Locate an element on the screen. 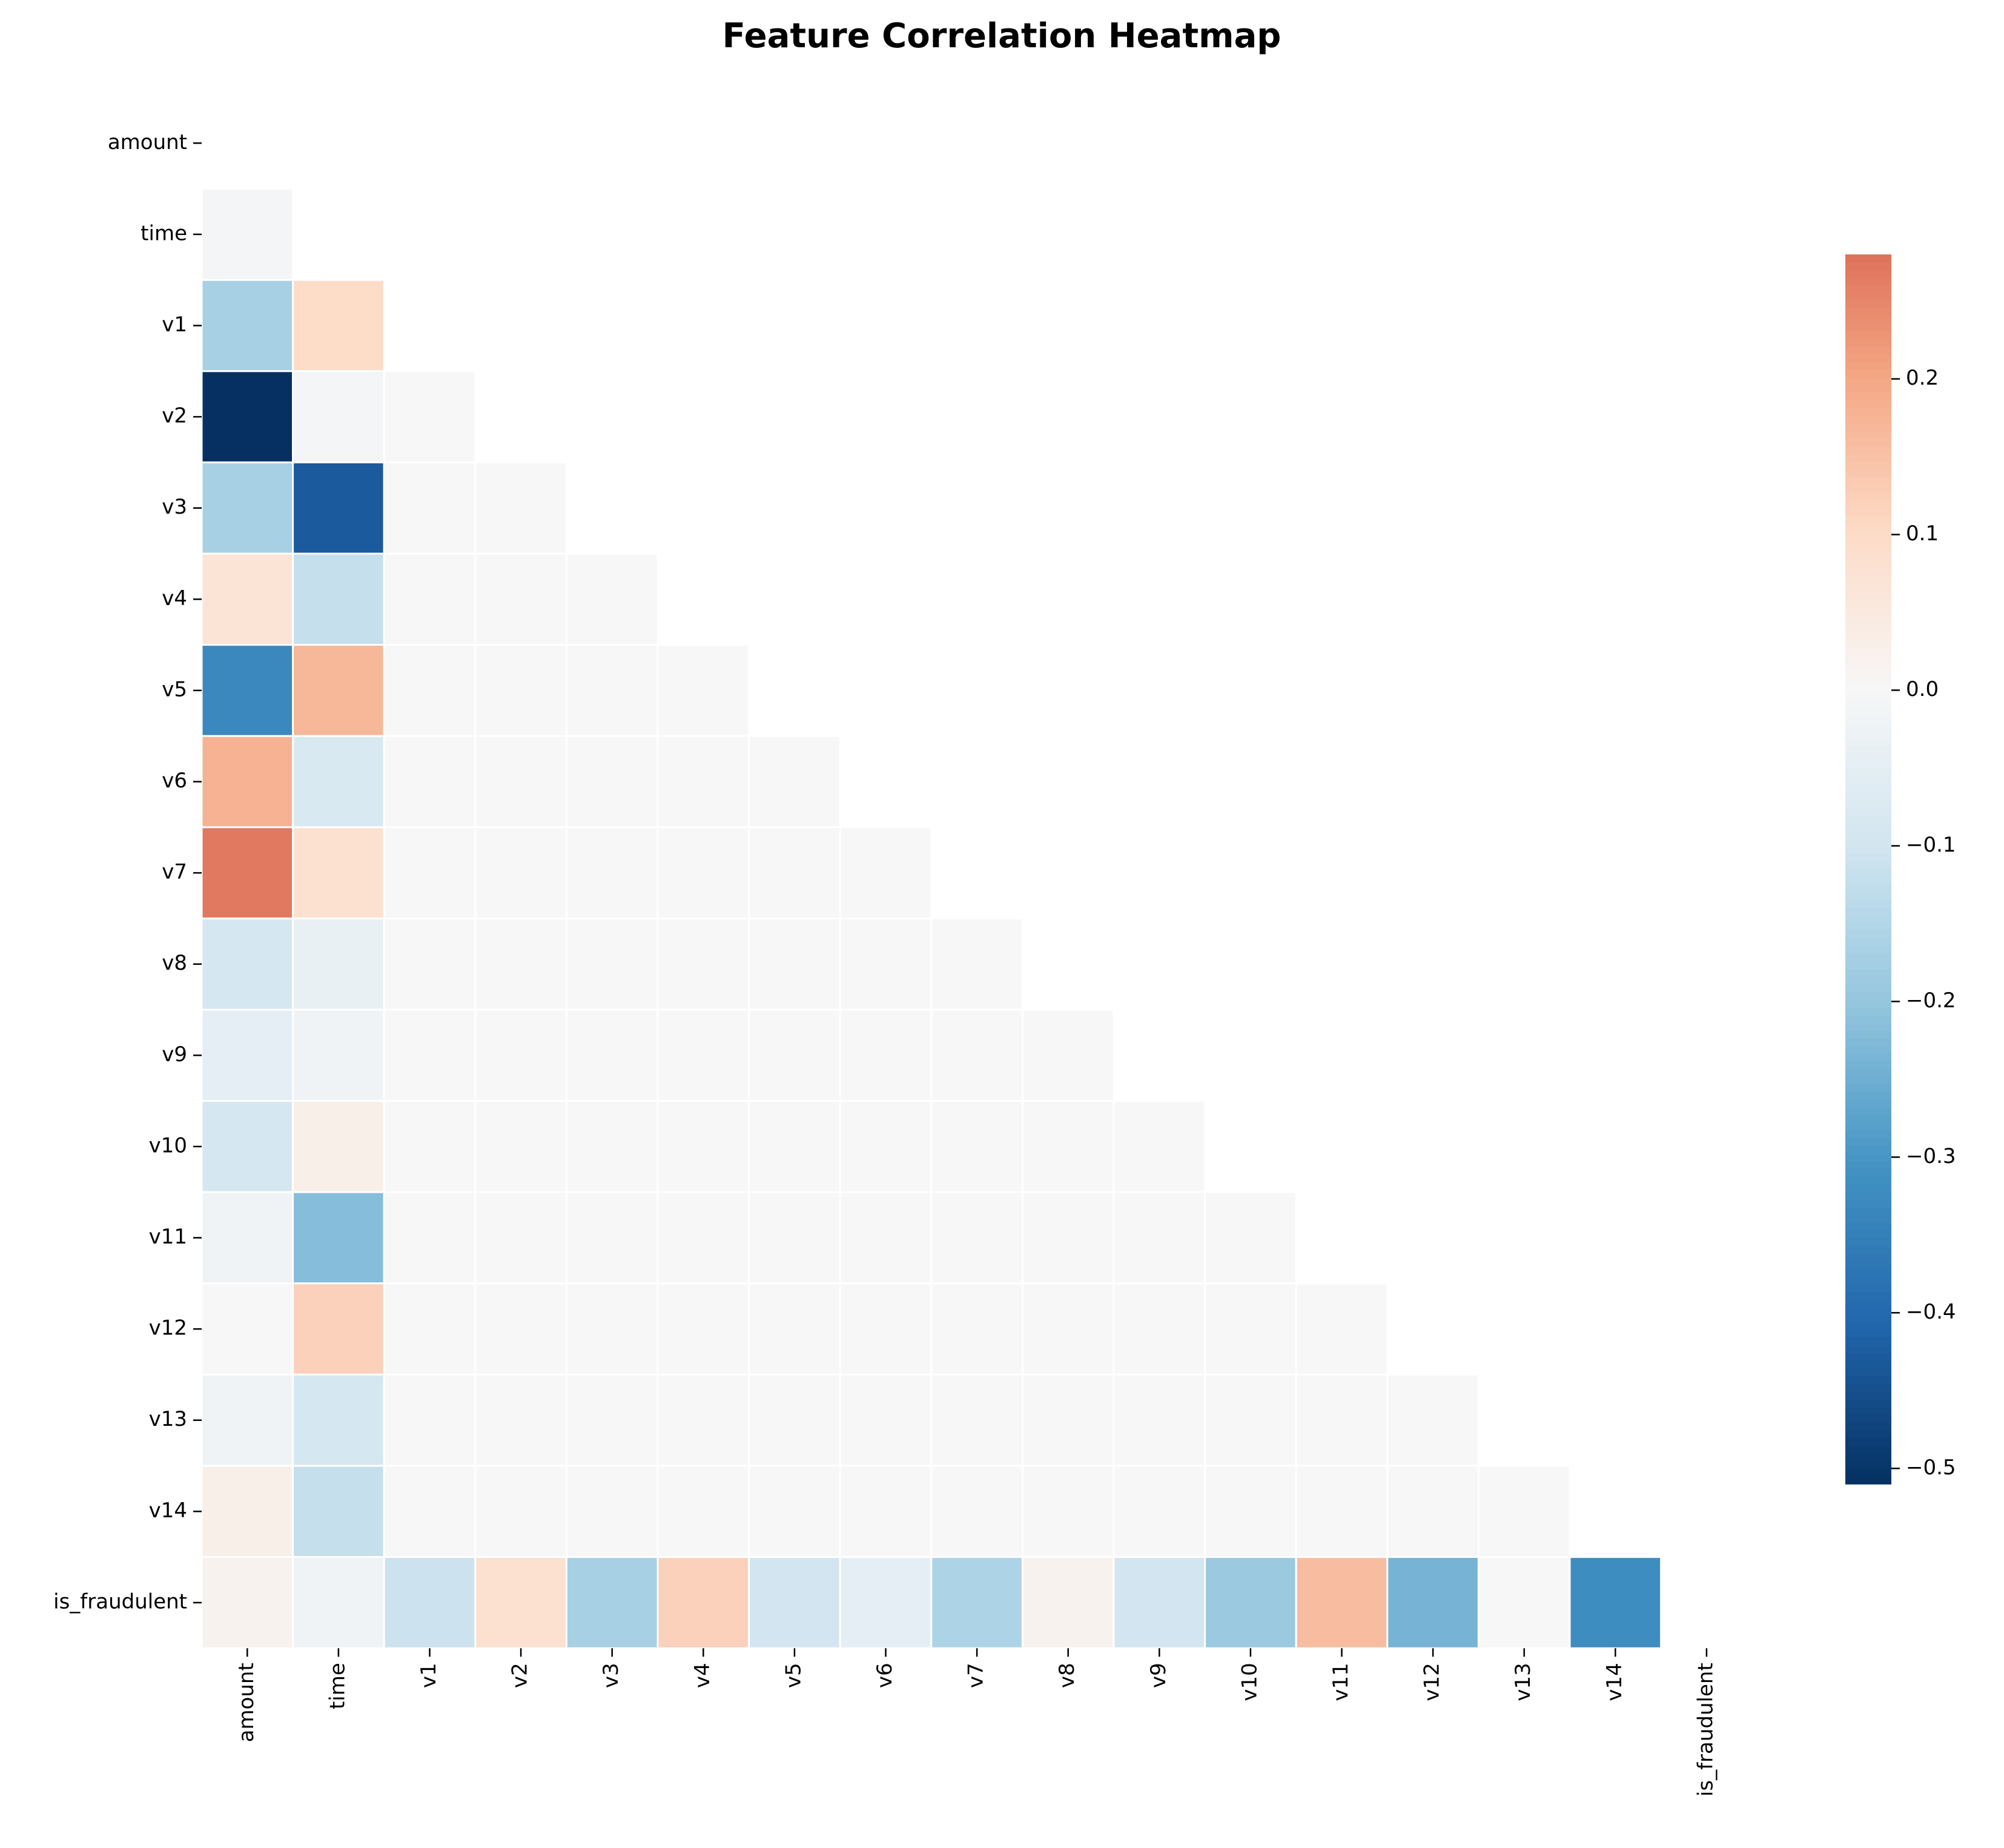 The height and width of the screenshot is (1848, 2004). x-tick-label-v7: v7 is located at coordinates (976, 1675).